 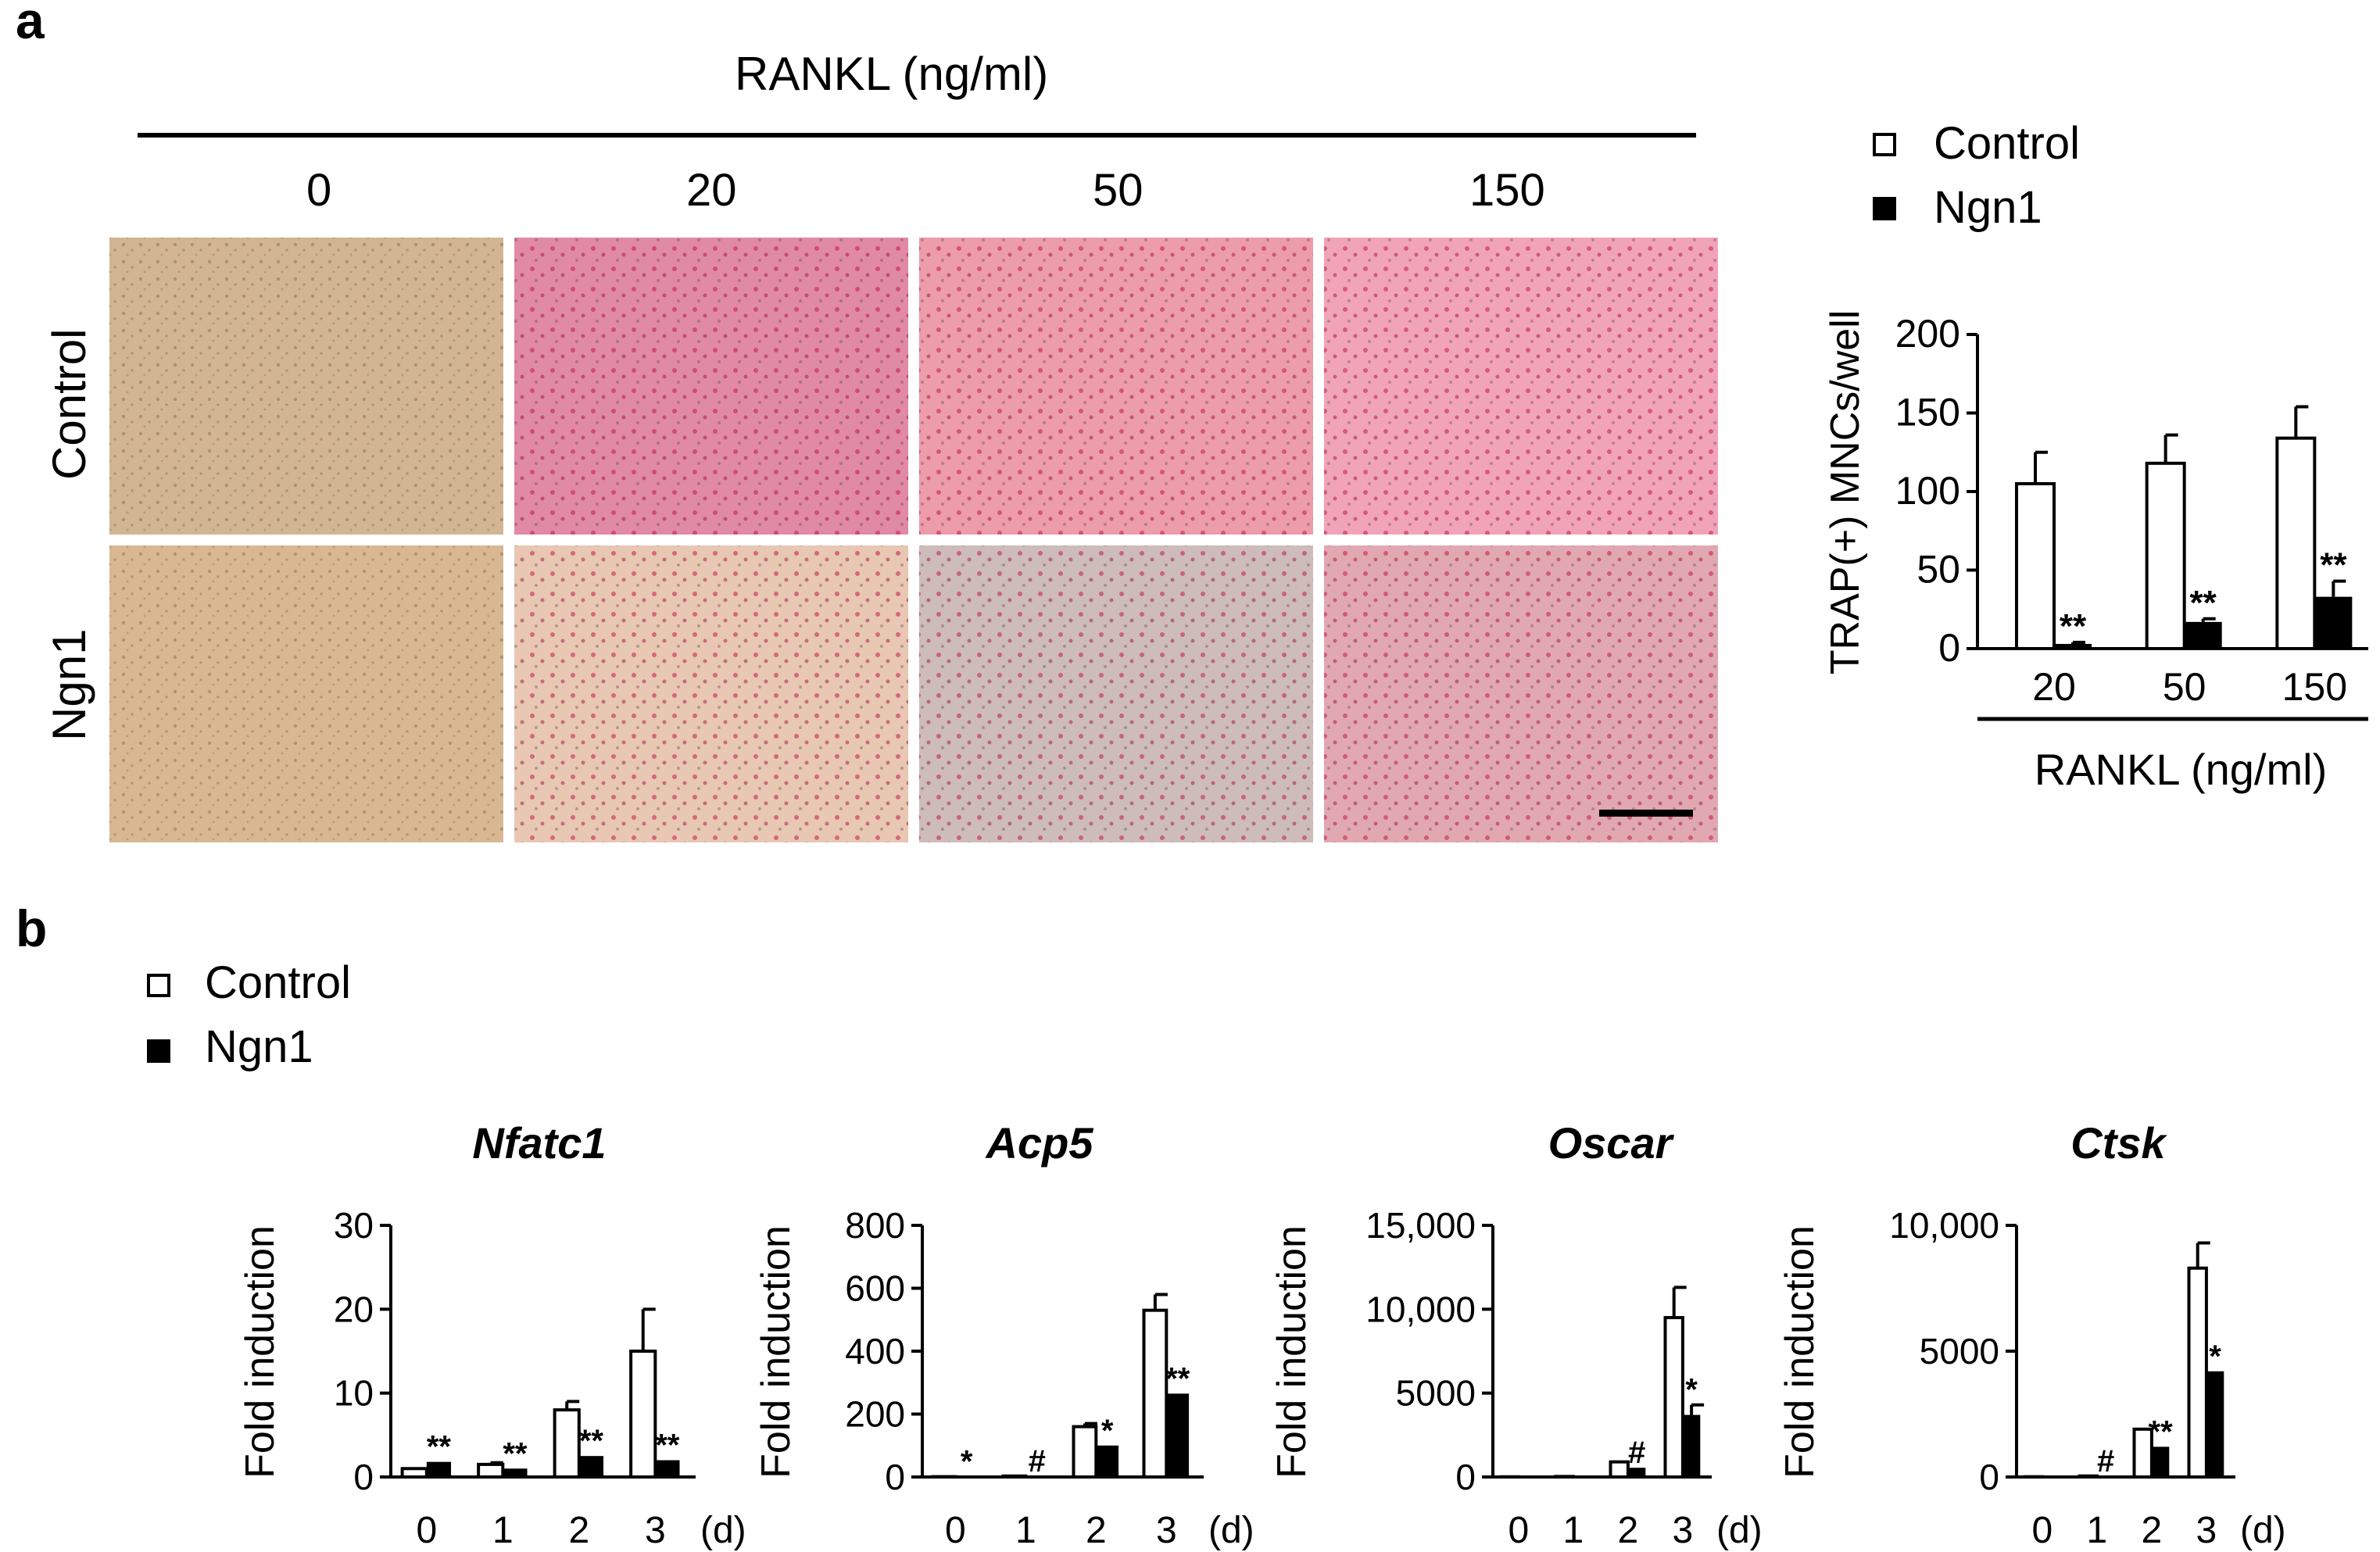 I want to click on trap-ytick-label: 50, so click(x=1938, y=570).